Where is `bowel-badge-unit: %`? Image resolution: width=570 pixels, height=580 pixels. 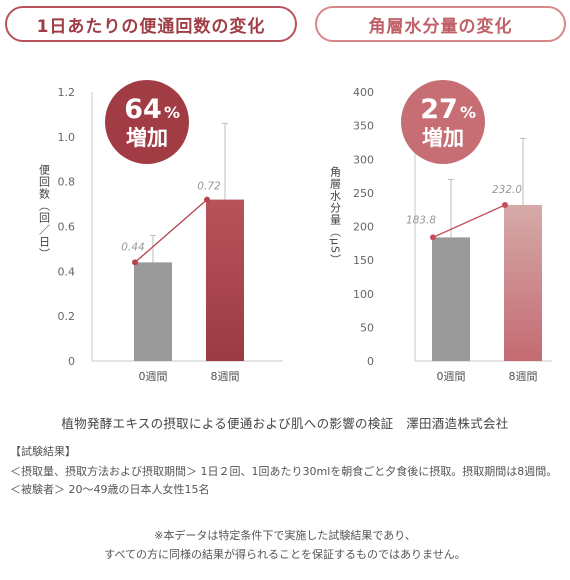
bowel-badge-unit: % is located at coordinates (172, 112).